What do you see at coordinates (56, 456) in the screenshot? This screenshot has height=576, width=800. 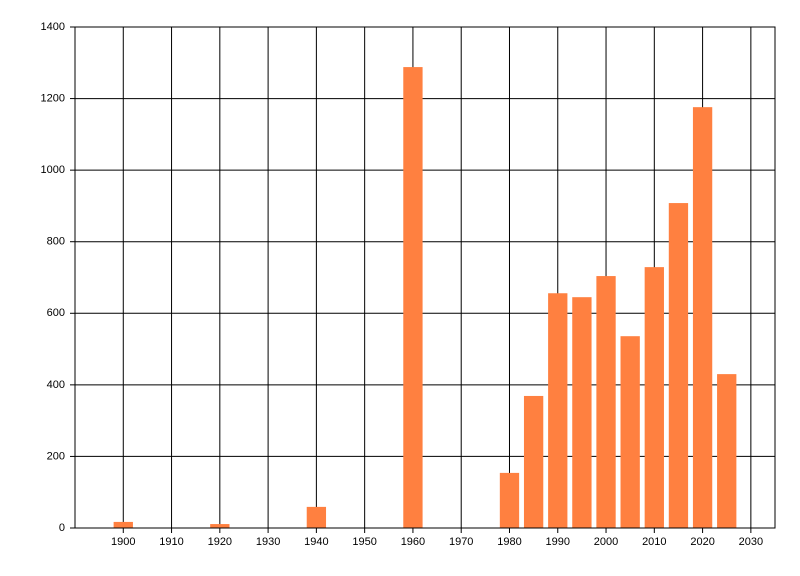 I see `y-tick-label: 200` at bounding box center [56, 456].